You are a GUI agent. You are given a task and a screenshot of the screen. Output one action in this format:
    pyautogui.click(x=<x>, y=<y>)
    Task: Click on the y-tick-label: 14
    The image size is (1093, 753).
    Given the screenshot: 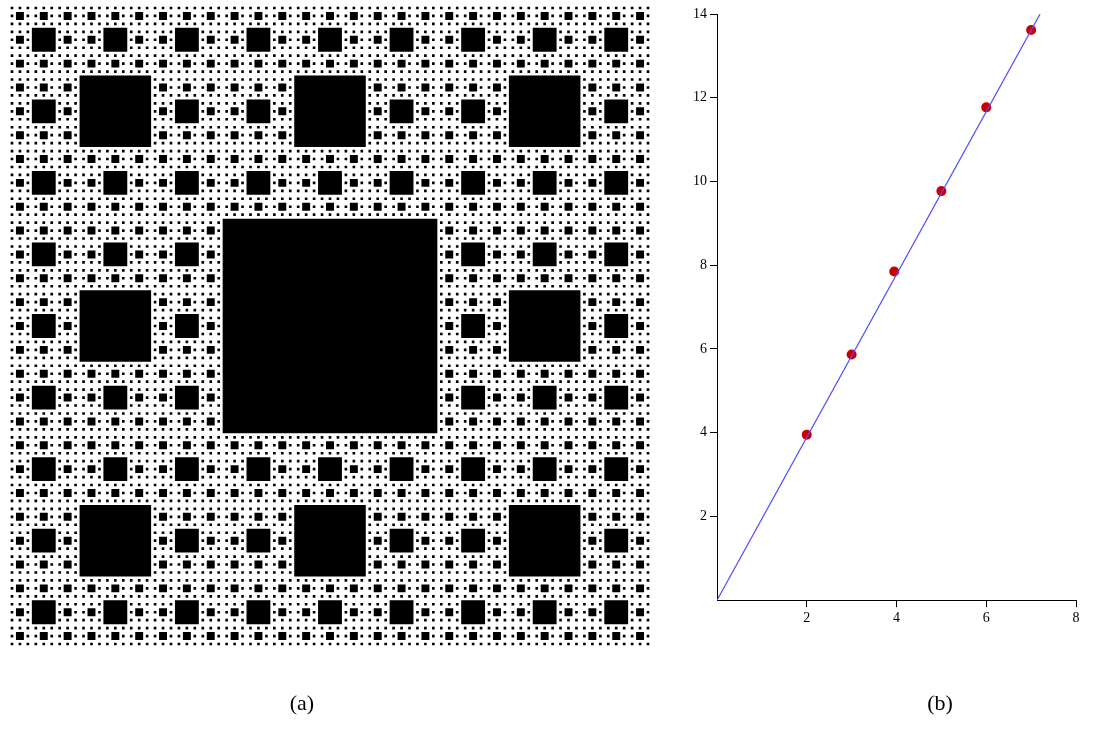 What is the action you would take?
    pyautogui.click(x=700, y=13)
    